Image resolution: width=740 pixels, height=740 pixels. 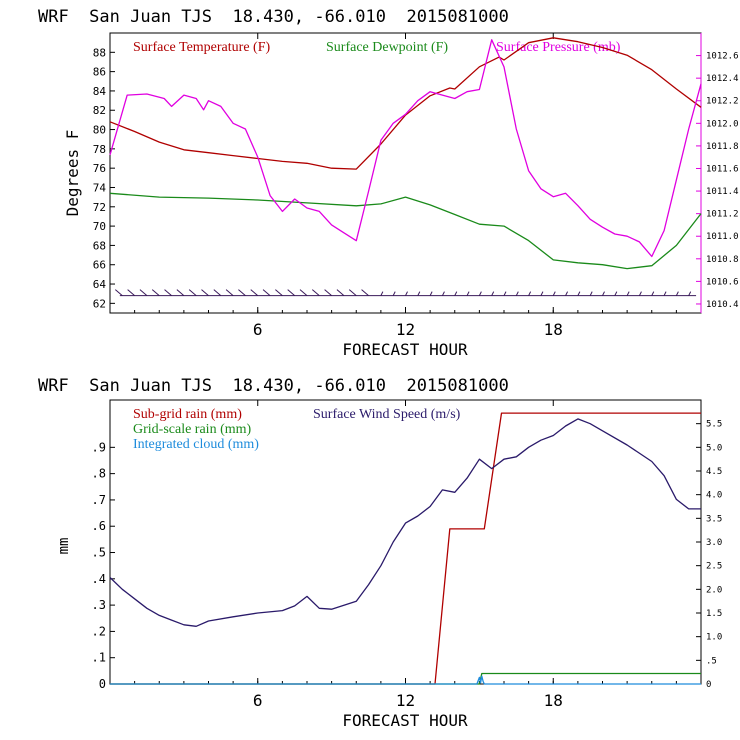 What do you see at coordinates (99, 579) in the screenshot?
I see `y-tick-label: .4` at bounding box center [99, 579].